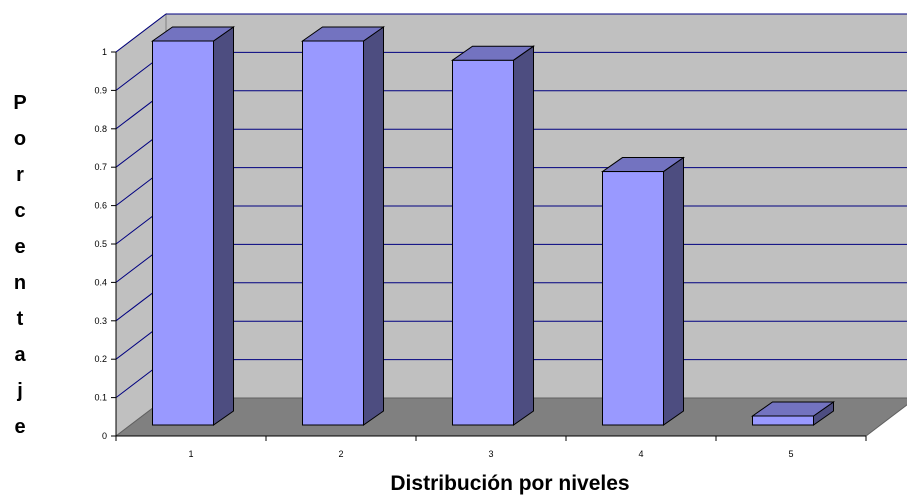  I want to click on x-tick-label: 1, so click(190, 454).